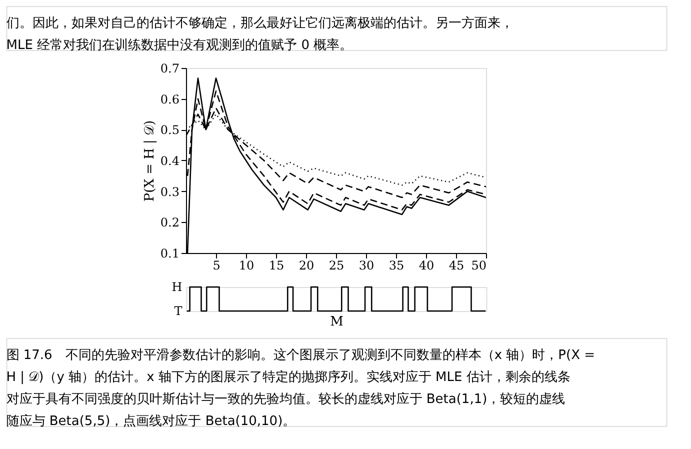  Describe the element at coordinates (246, 265) in the screenshot. I see `x-tick-label: 10` at that location.